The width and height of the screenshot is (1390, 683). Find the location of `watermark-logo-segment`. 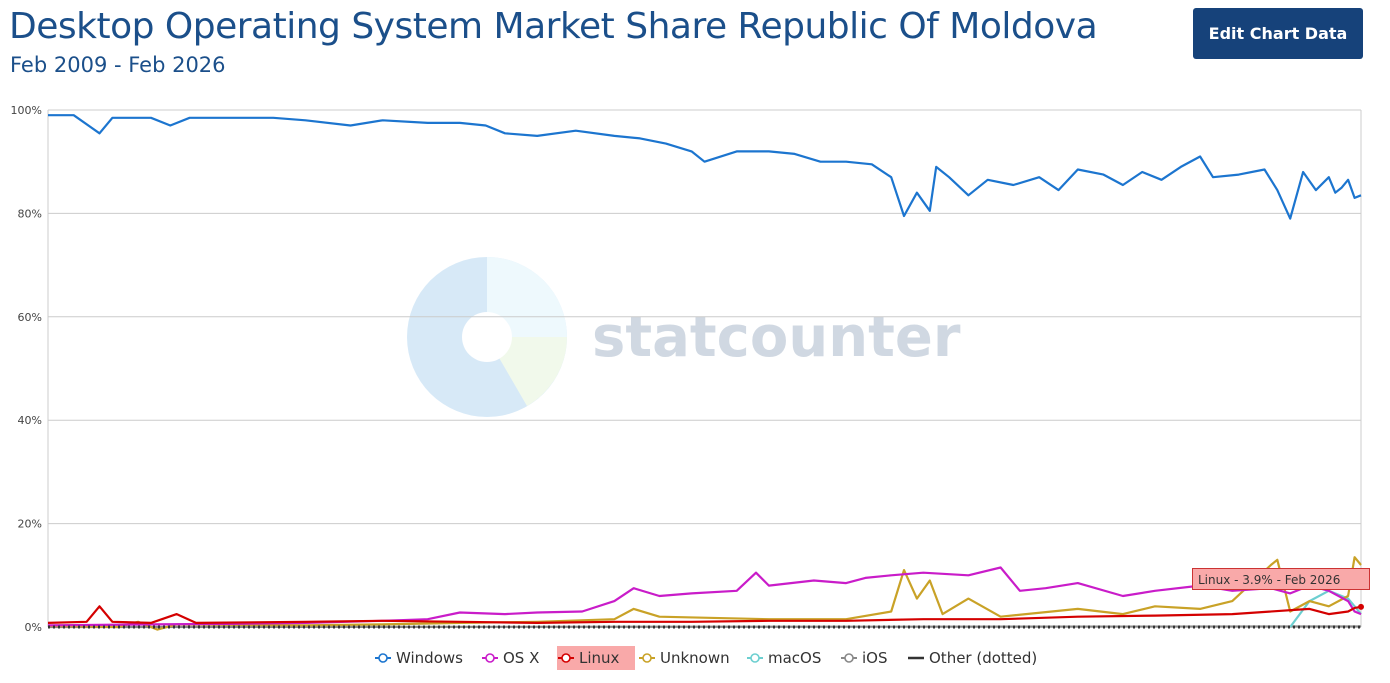

watermark-logo-segment is located at coordinates (527, 371).